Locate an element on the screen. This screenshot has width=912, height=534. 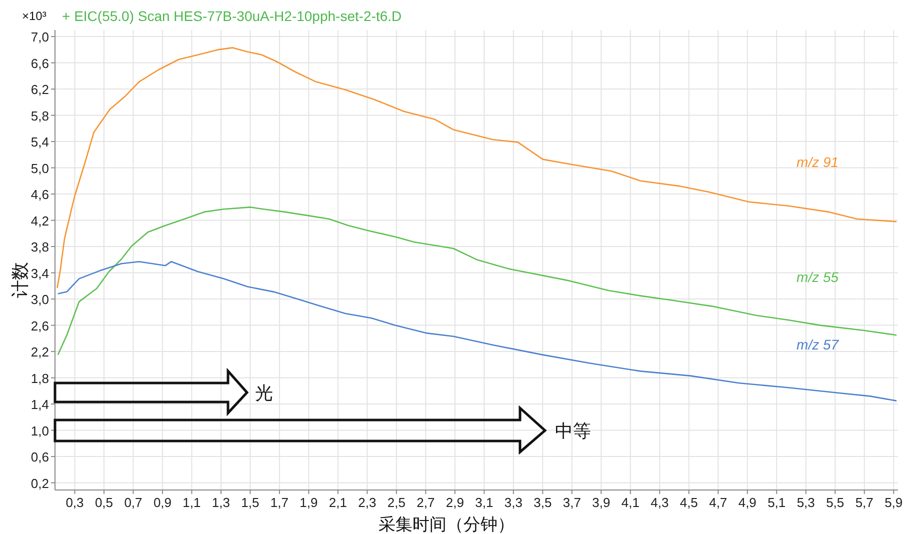
chart-title: + EIC(55.0) Scan HES-77B-30uA-H2-10pph-set-2-t6.D is located at coordinates (232, 16).